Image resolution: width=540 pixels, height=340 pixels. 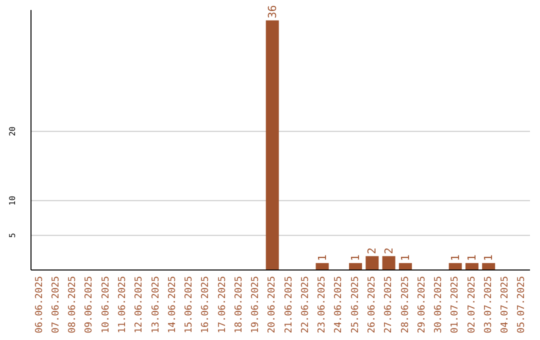 What do you see at coordinates (106, 305) in the screenshot?
I see `x-tick-label: 10.06.2025` at bounding box center [106, 305].